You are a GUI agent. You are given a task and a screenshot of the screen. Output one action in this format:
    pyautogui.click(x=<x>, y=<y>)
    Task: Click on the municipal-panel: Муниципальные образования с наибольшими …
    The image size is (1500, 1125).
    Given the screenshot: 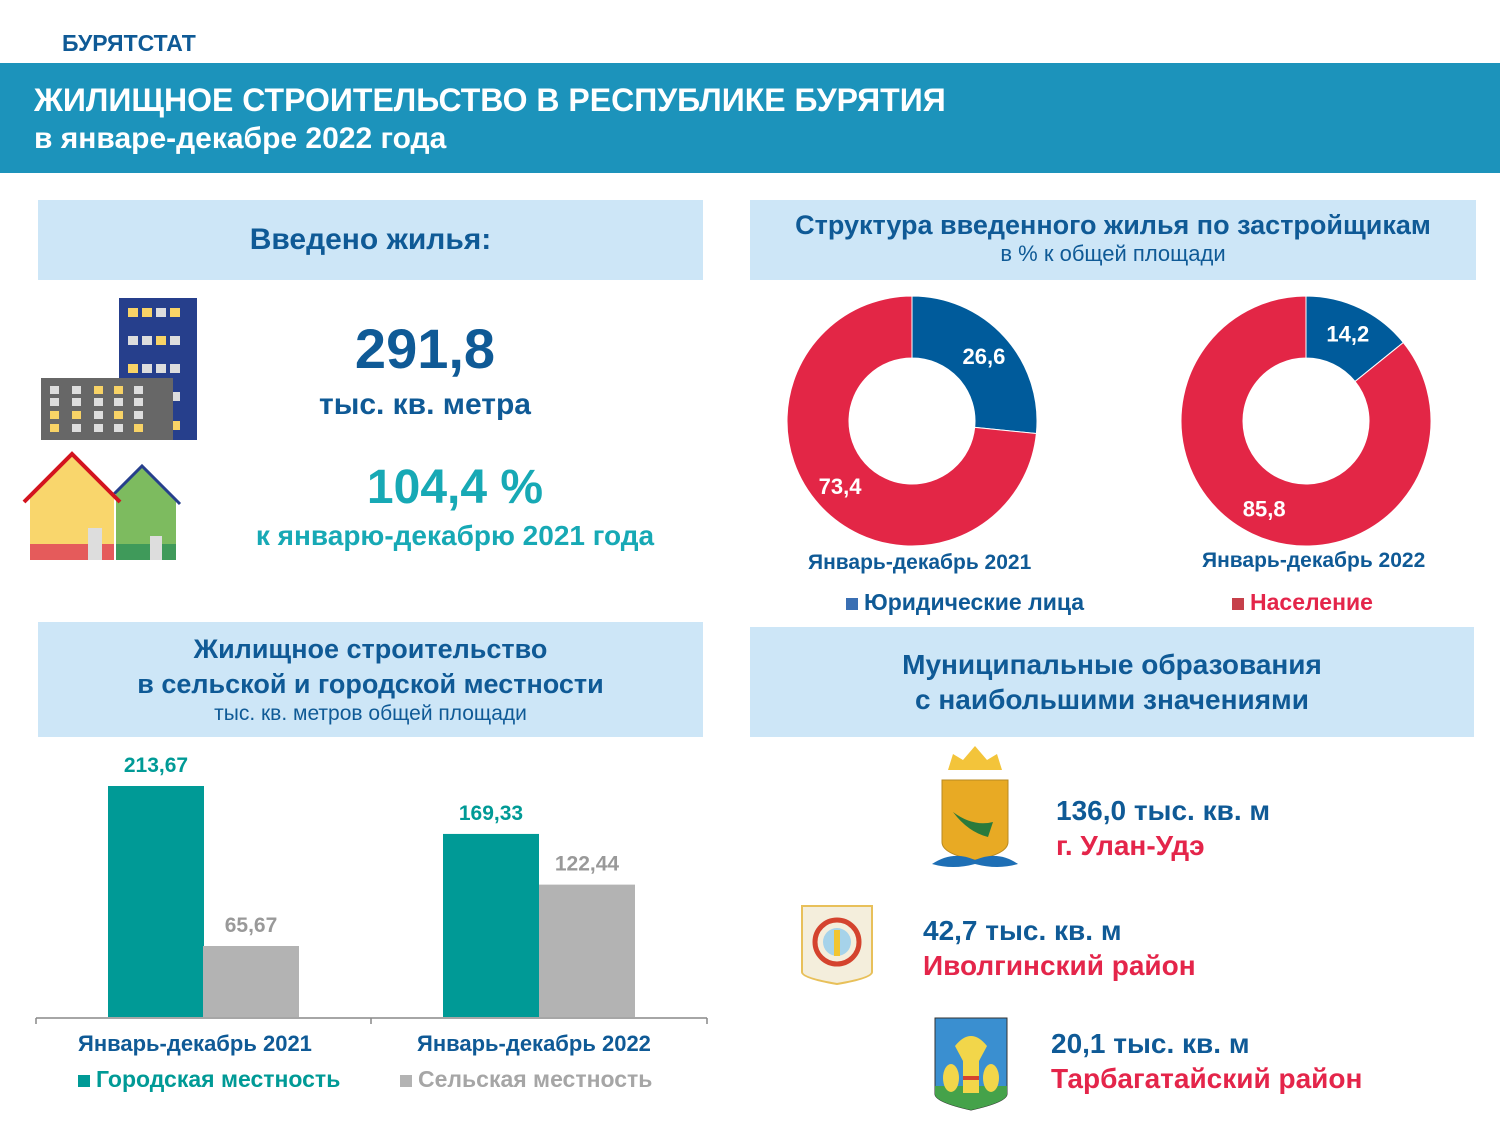 What is the action you would take?
    pyautogui.click(x=1112, y=682)
    